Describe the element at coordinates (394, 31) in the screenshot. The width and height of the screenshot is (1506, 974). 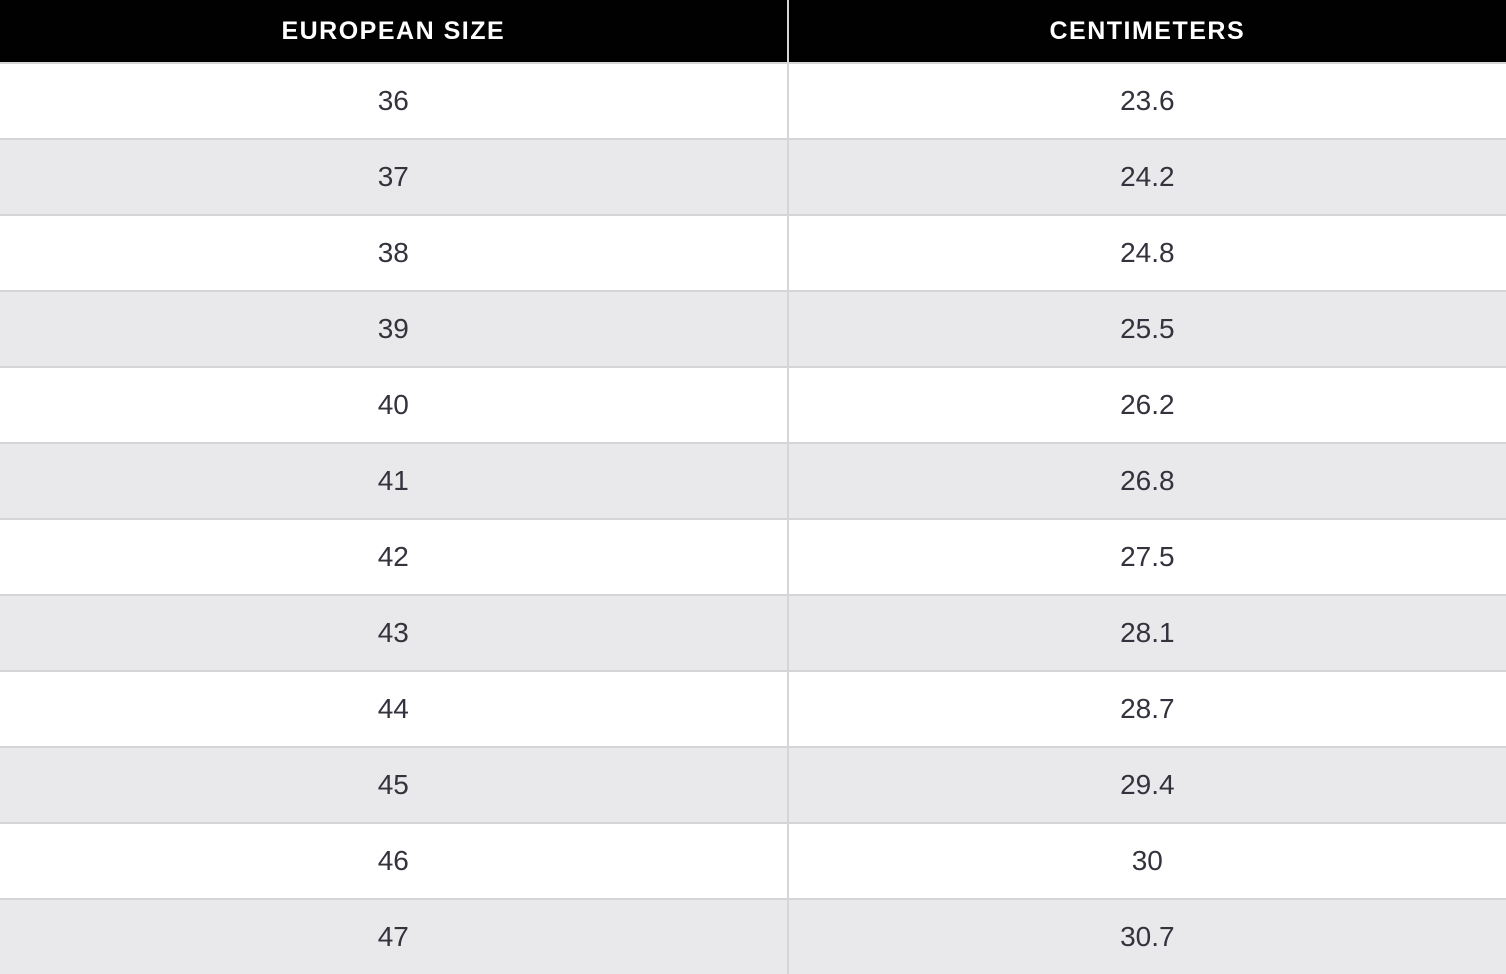
I see `column-header-european-size: EUROPEAN SIZE` at that location.